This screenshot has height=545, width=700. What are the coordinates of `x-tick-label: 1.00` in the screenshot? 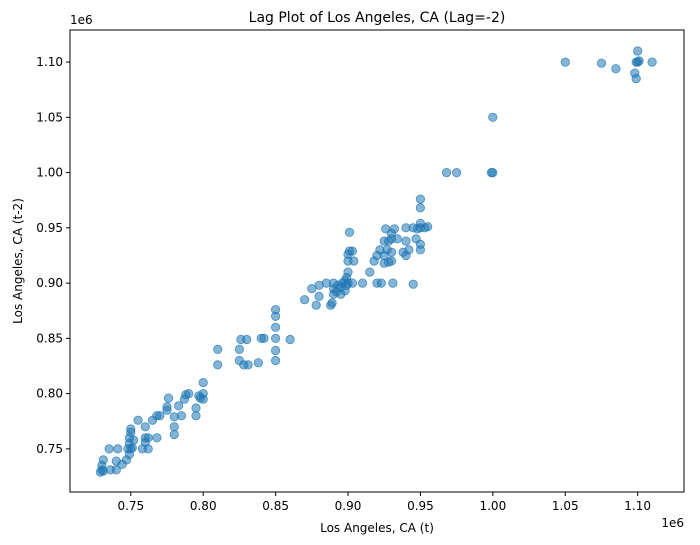 It's located at (492, 506).